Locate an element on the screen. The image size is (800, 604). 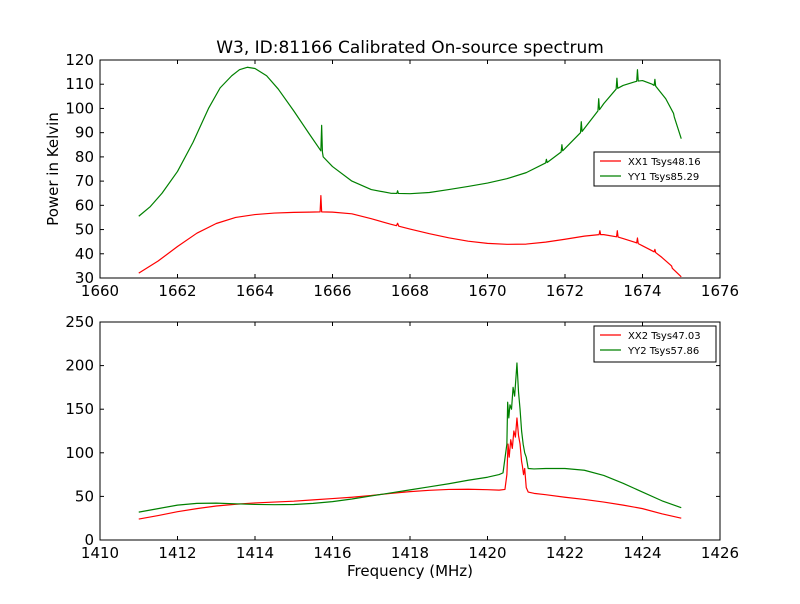
x-tick-label: 1676 is located at coordinates (720, 291).